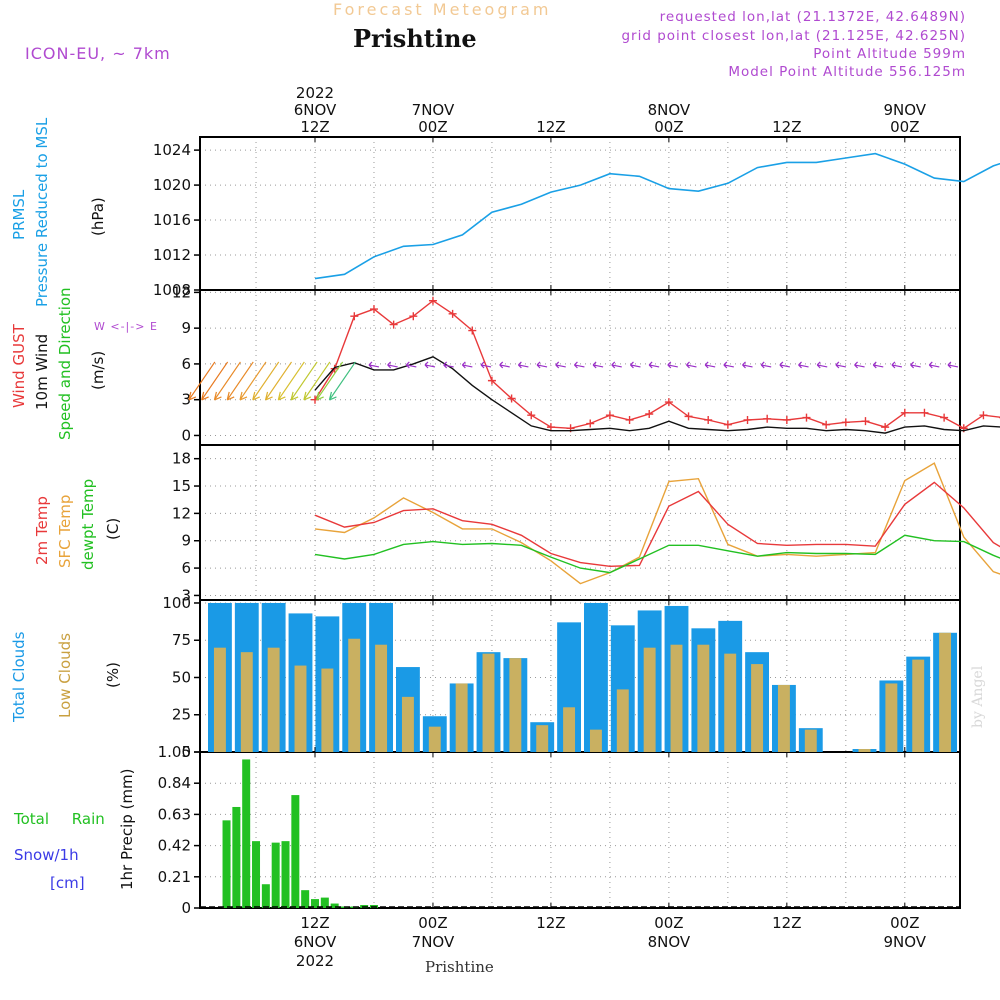  I want to click on y-tick-label: 0.42, so click(174, 846).